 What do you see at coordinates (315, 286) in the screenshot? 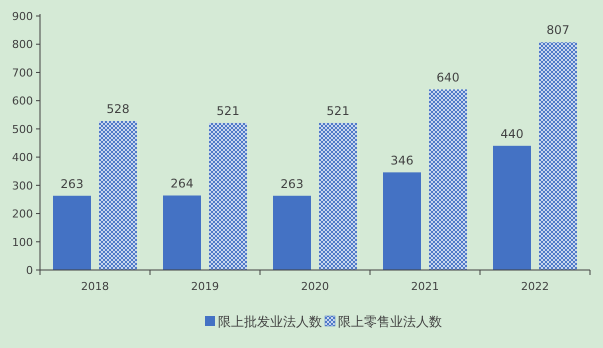
I see `x-tick-label: 2020` at bounding box center [315, 286].